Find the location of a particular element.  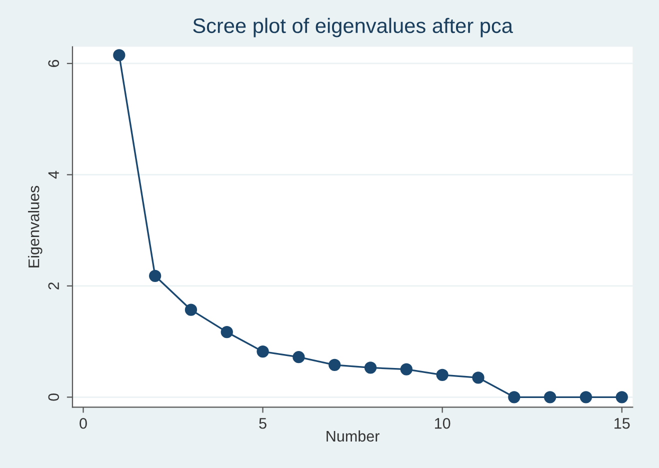

y-tick-label: 2 is located at coordinates (53, 286).